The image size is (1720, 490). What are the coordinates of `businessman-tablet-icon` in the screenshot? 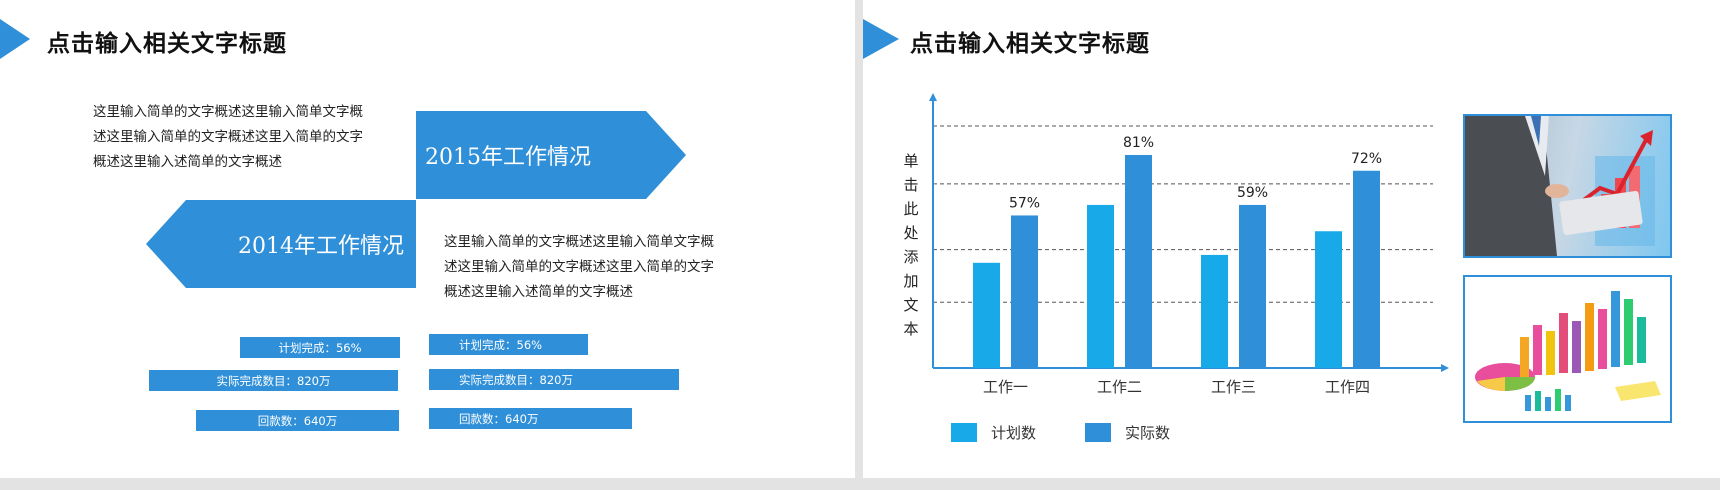 It's located at (1560, 186).